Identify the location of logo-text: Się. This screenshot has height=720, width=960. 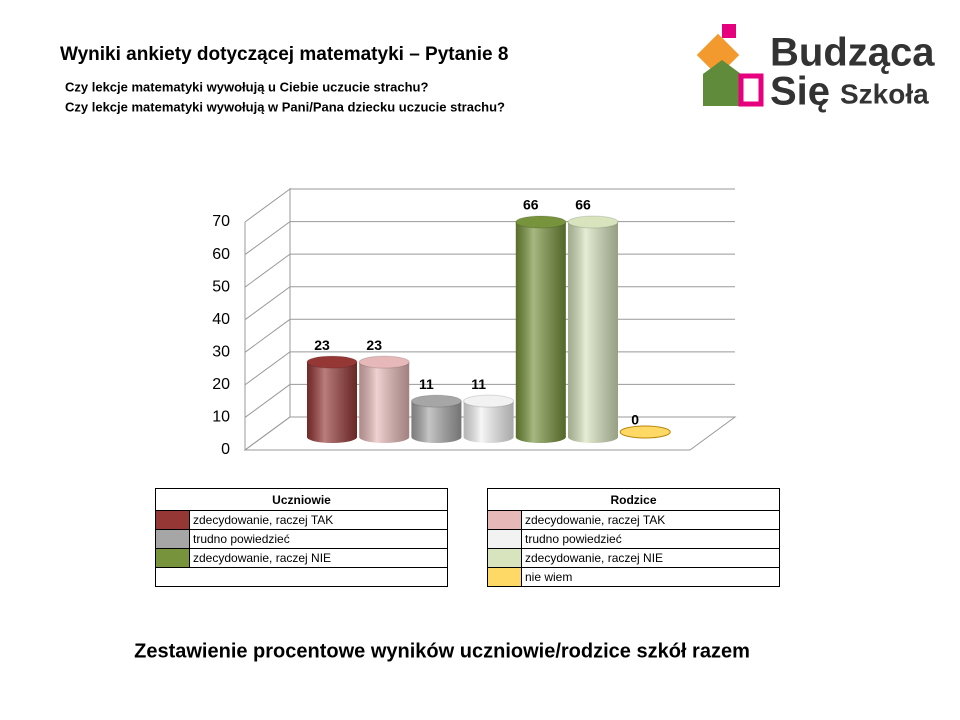
(800, 92).